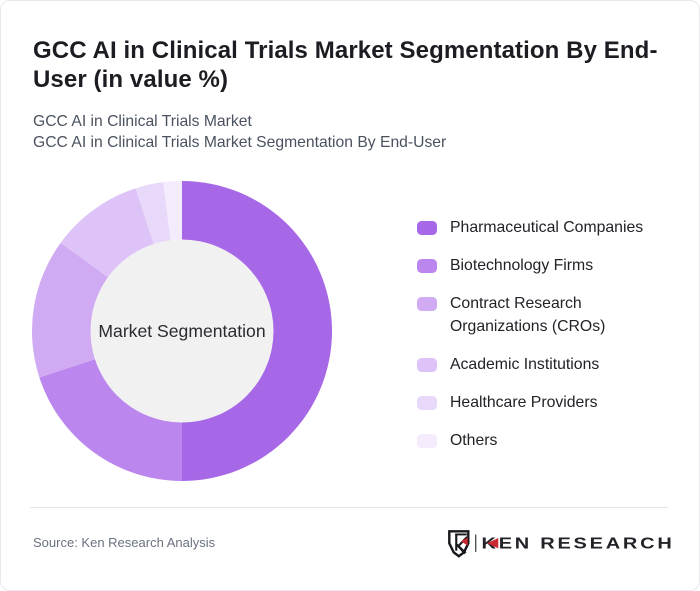 The height and width of the screenshot is (591, 700). I want to click on svg-text: KEN RESEARCH, so click(577, 543).